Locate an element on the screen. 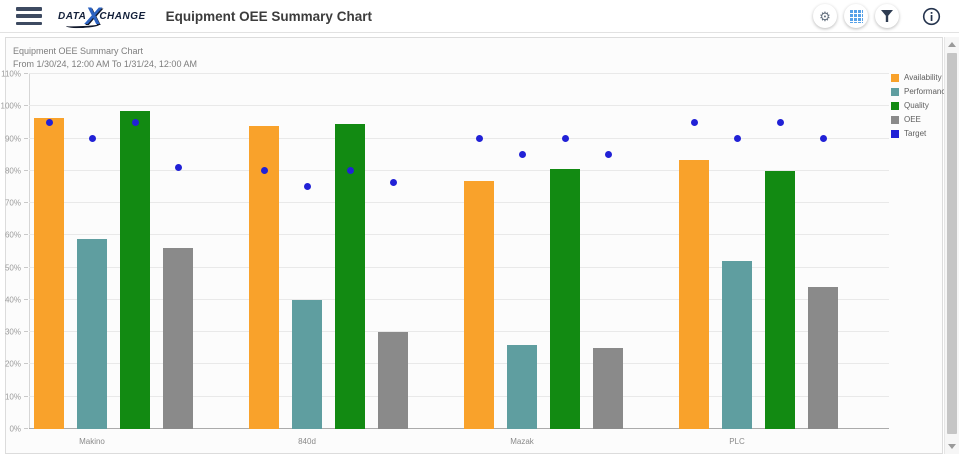  y-axis-label-30: 30% is located at coordinates (12, 332).